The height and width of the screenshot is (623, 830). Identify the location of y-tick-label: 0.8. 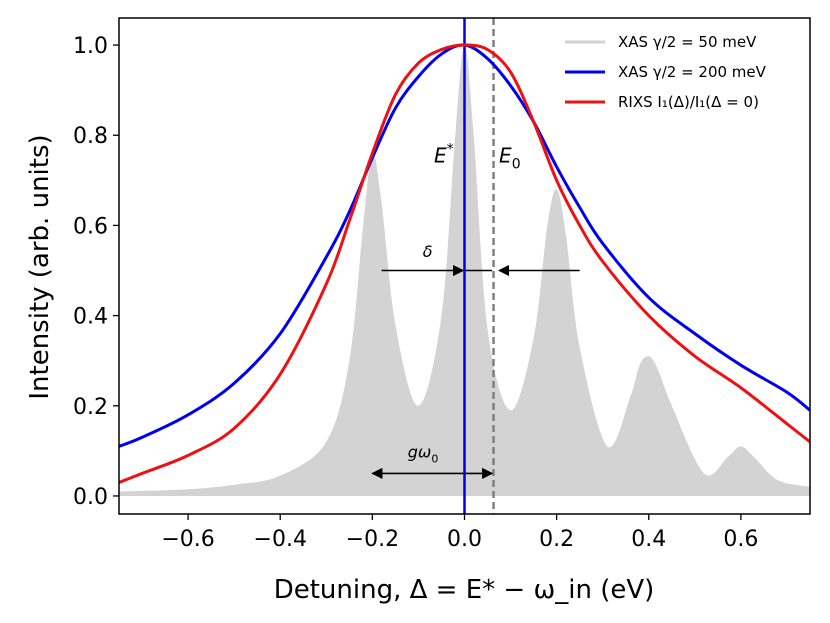
(90, 136).